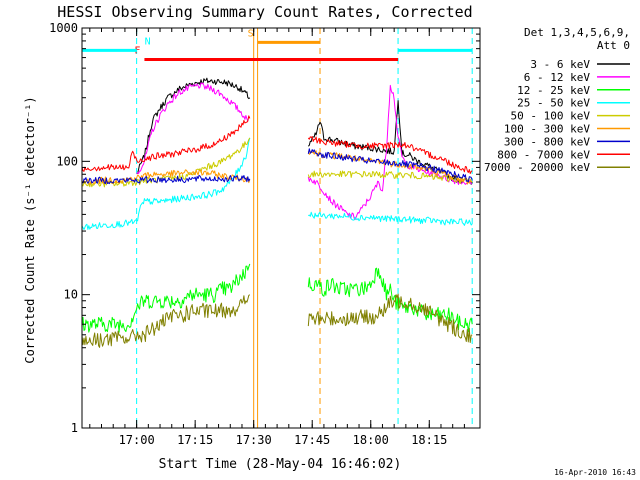  Describe the element at coordinates (148, 41) in the screenshot. I see `flag-label-N: N` at that location.